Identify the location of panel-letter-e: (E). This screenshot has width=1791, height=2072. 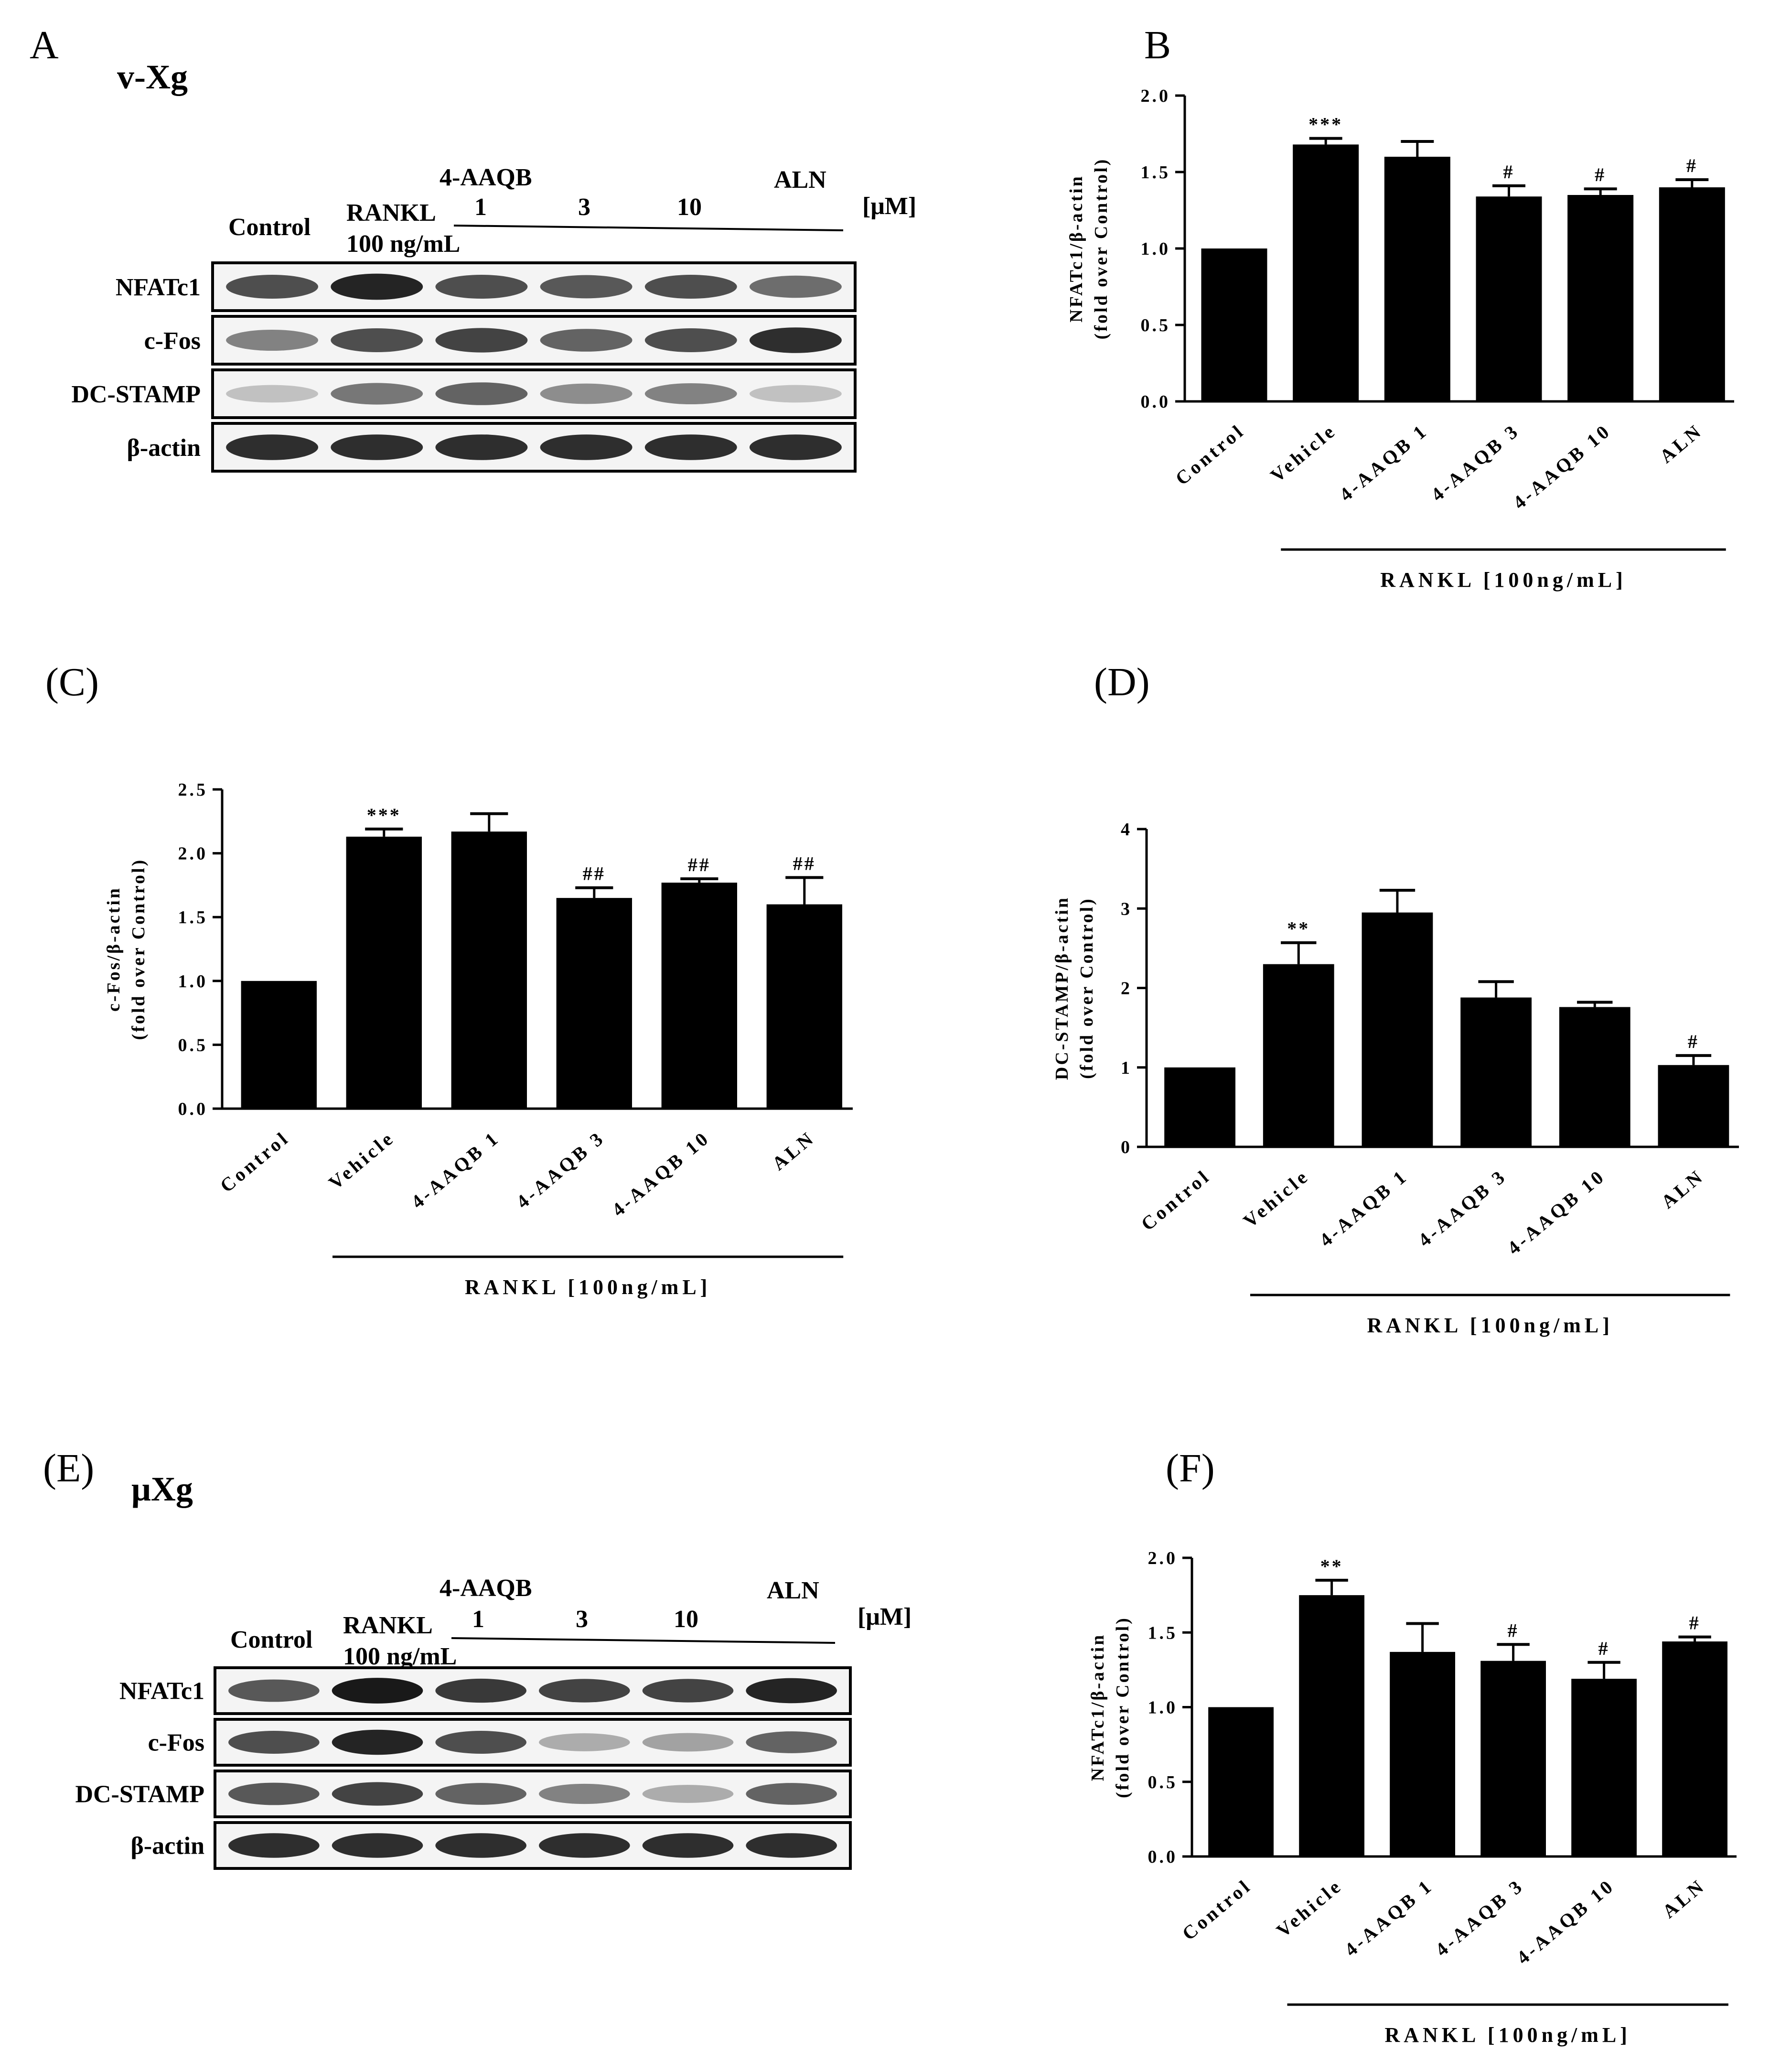
(68, 1468).